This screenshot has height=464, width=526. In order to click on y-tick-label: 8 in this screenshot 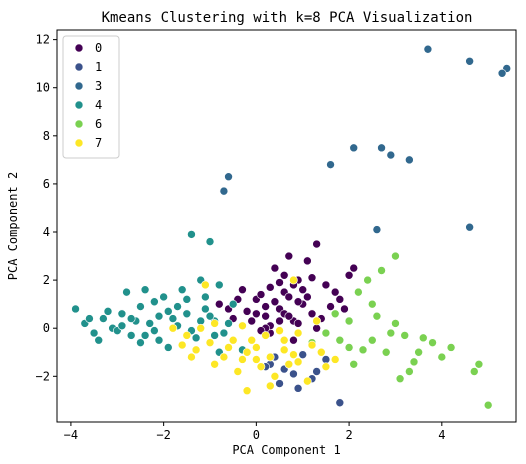, I will do `click(46, 136)`.